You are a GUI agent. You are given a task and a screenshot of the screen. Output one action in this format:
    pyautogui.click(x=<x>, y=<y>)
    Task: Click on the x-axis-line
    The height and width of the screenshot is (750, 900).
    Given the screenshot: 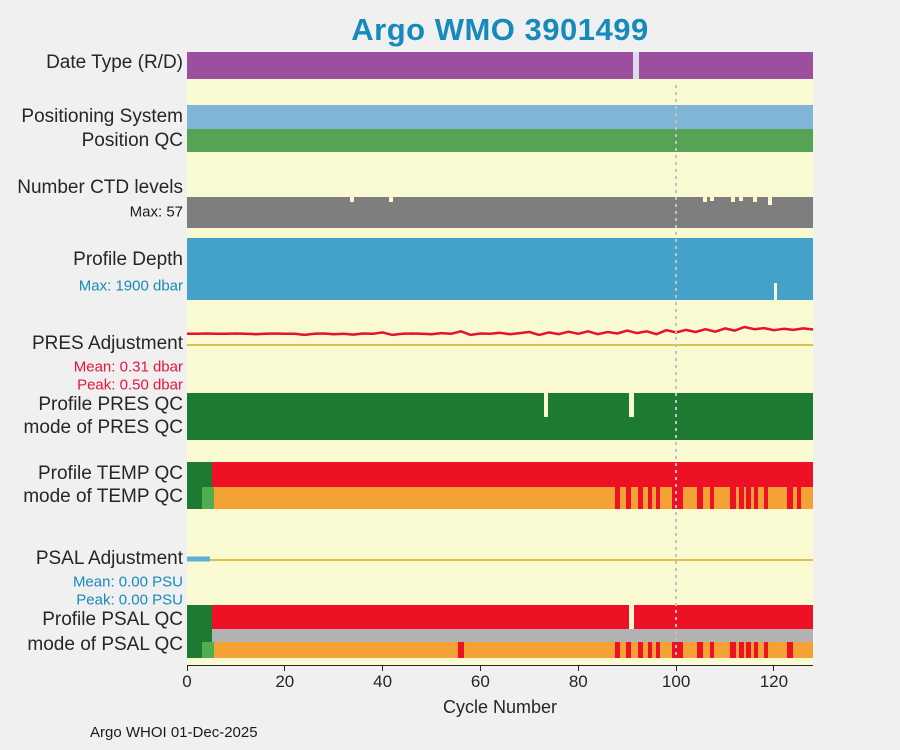 What is the action you would take?
    pyautogui.click(x=500, y=665)
    